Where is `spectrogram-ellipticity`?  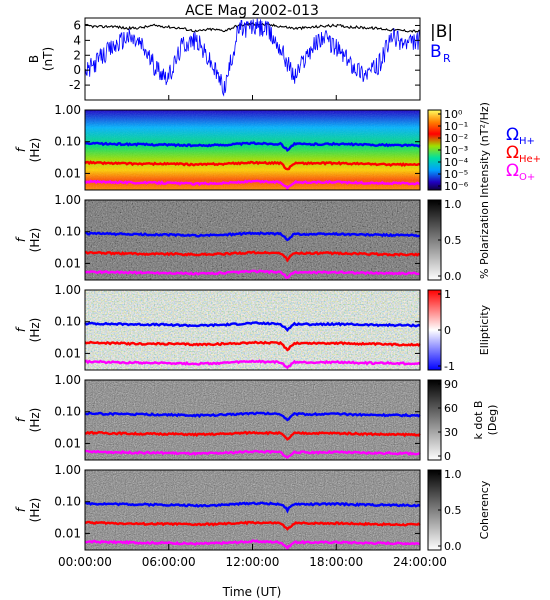
spectrogram-ellipticity is located at coordinates (252, 330).